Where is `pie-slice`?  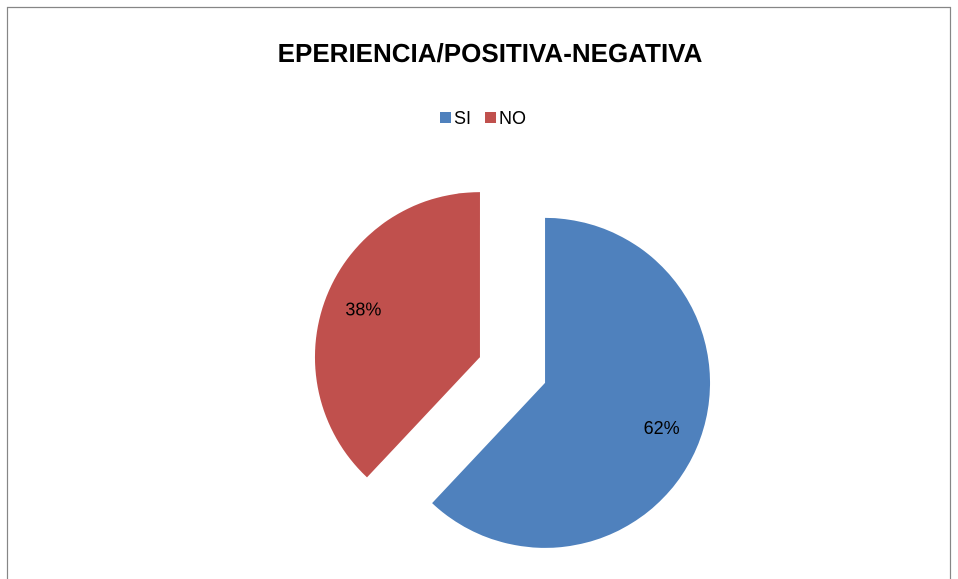 pie-slice is located at coordinates (397, 335).